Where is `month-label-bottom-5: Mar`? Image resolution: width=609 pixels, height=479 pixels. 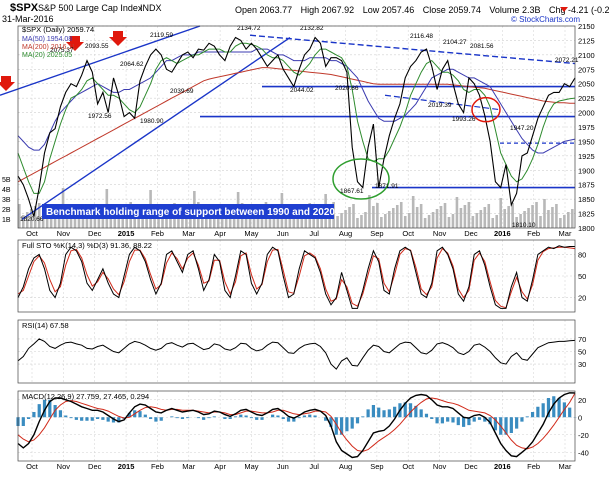
month-label-bottom-5: Mar is located at coordinates (188, 466).